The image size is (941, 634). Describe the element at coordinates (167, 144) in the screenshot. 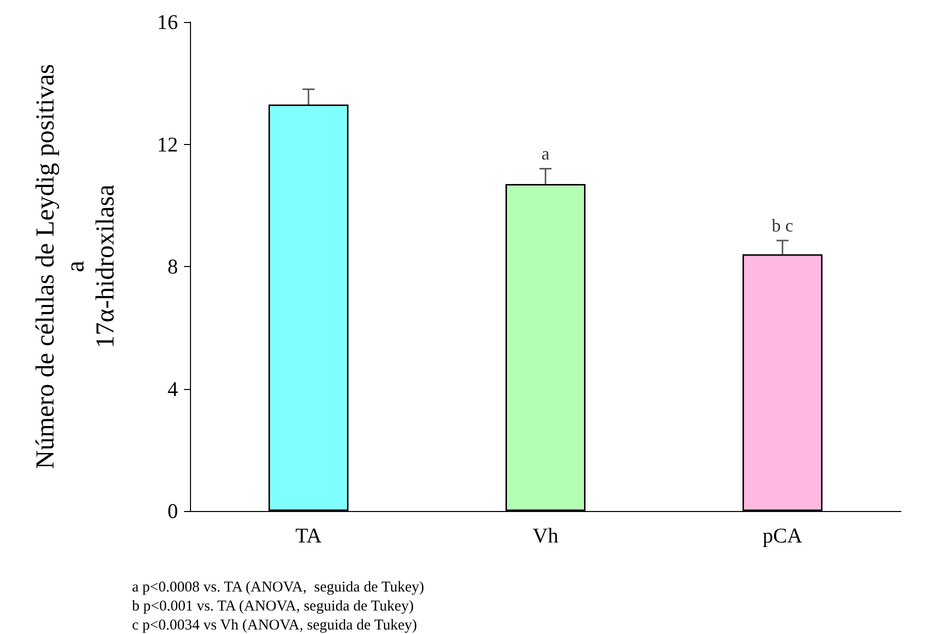

I see `y-tick-label: 12` at that location.